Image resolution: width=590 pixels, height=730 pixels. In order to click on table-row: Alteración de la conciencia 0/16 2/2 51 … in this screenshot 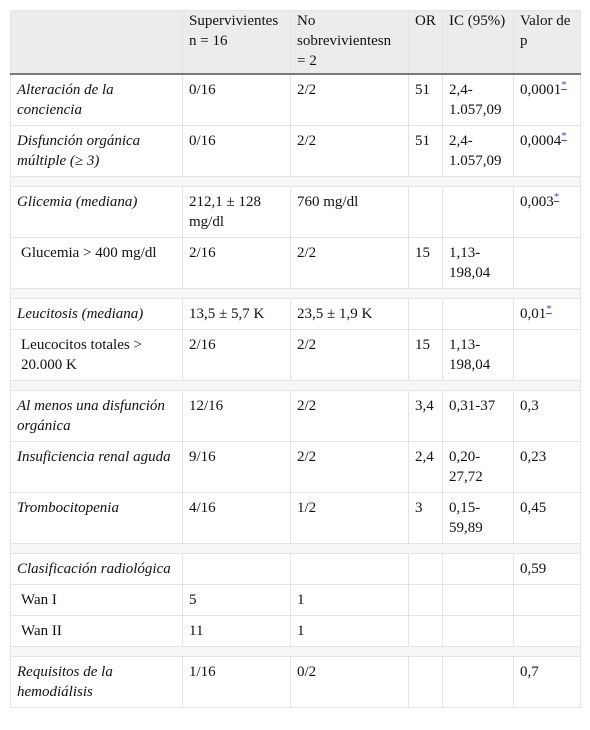, I will do `click(295, 99)`.